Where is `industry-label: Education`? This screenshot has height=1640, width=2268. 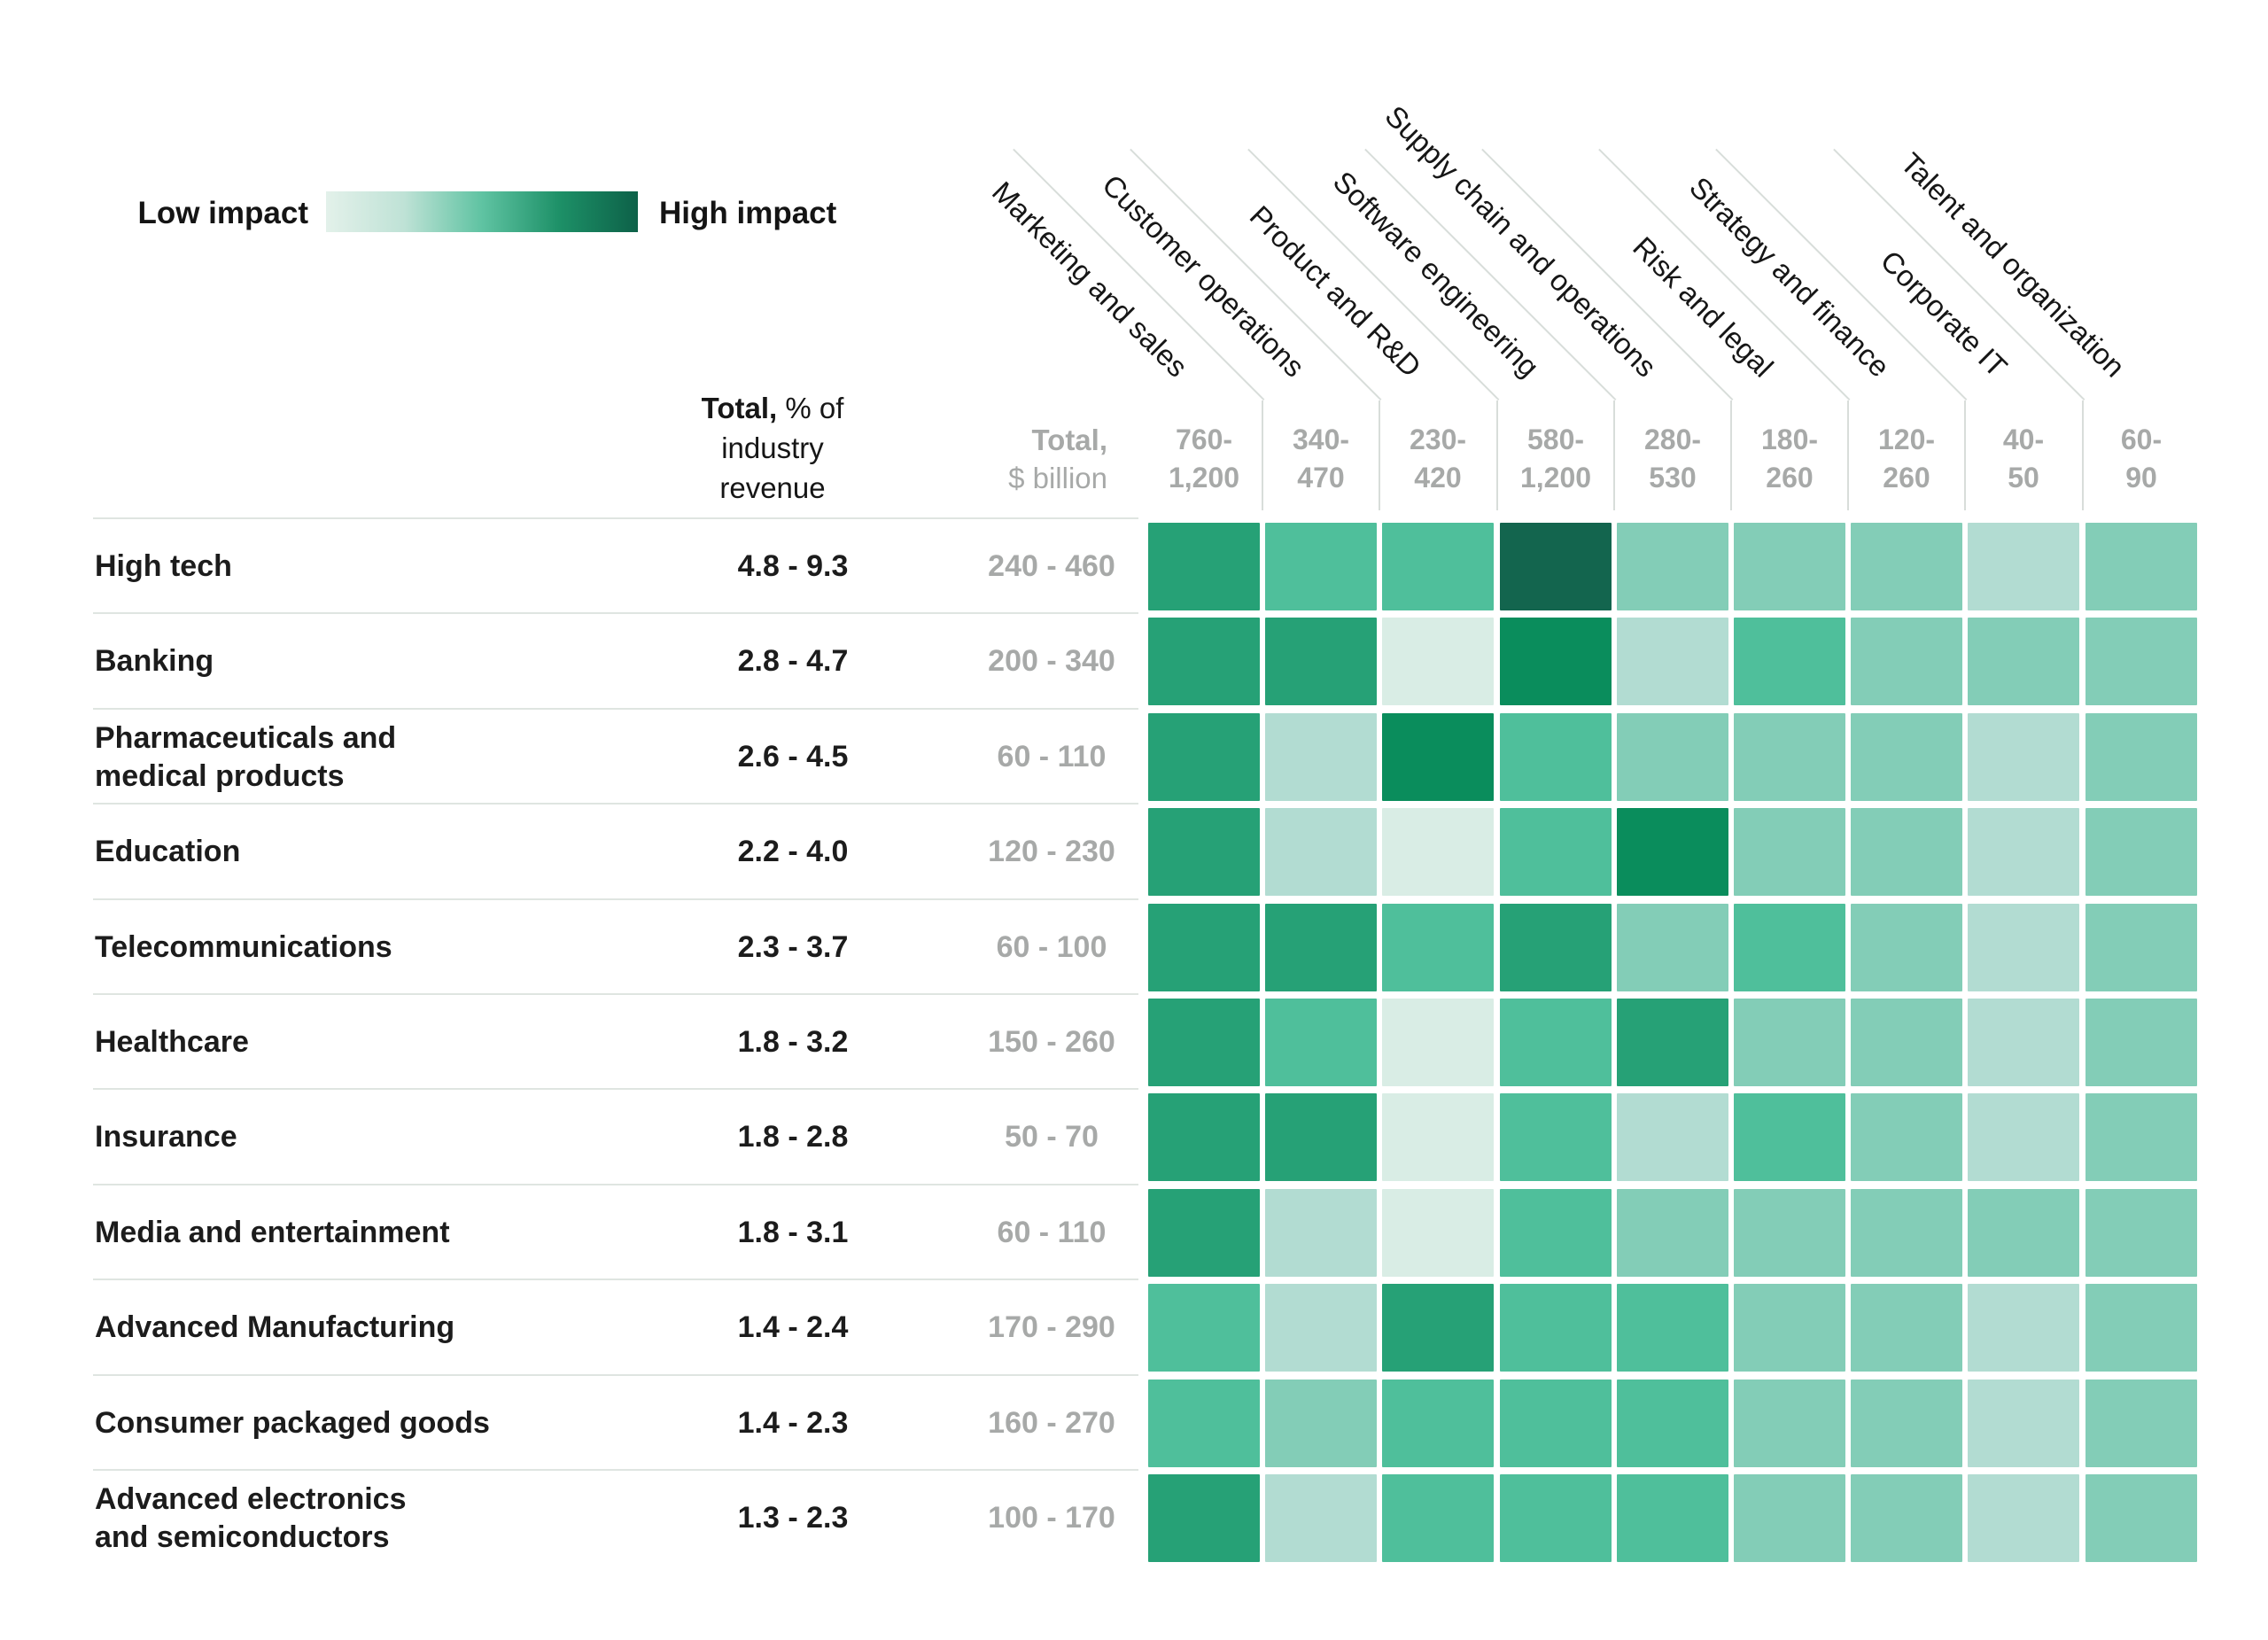 industry-label: Education is located at coordinates (168, 851).